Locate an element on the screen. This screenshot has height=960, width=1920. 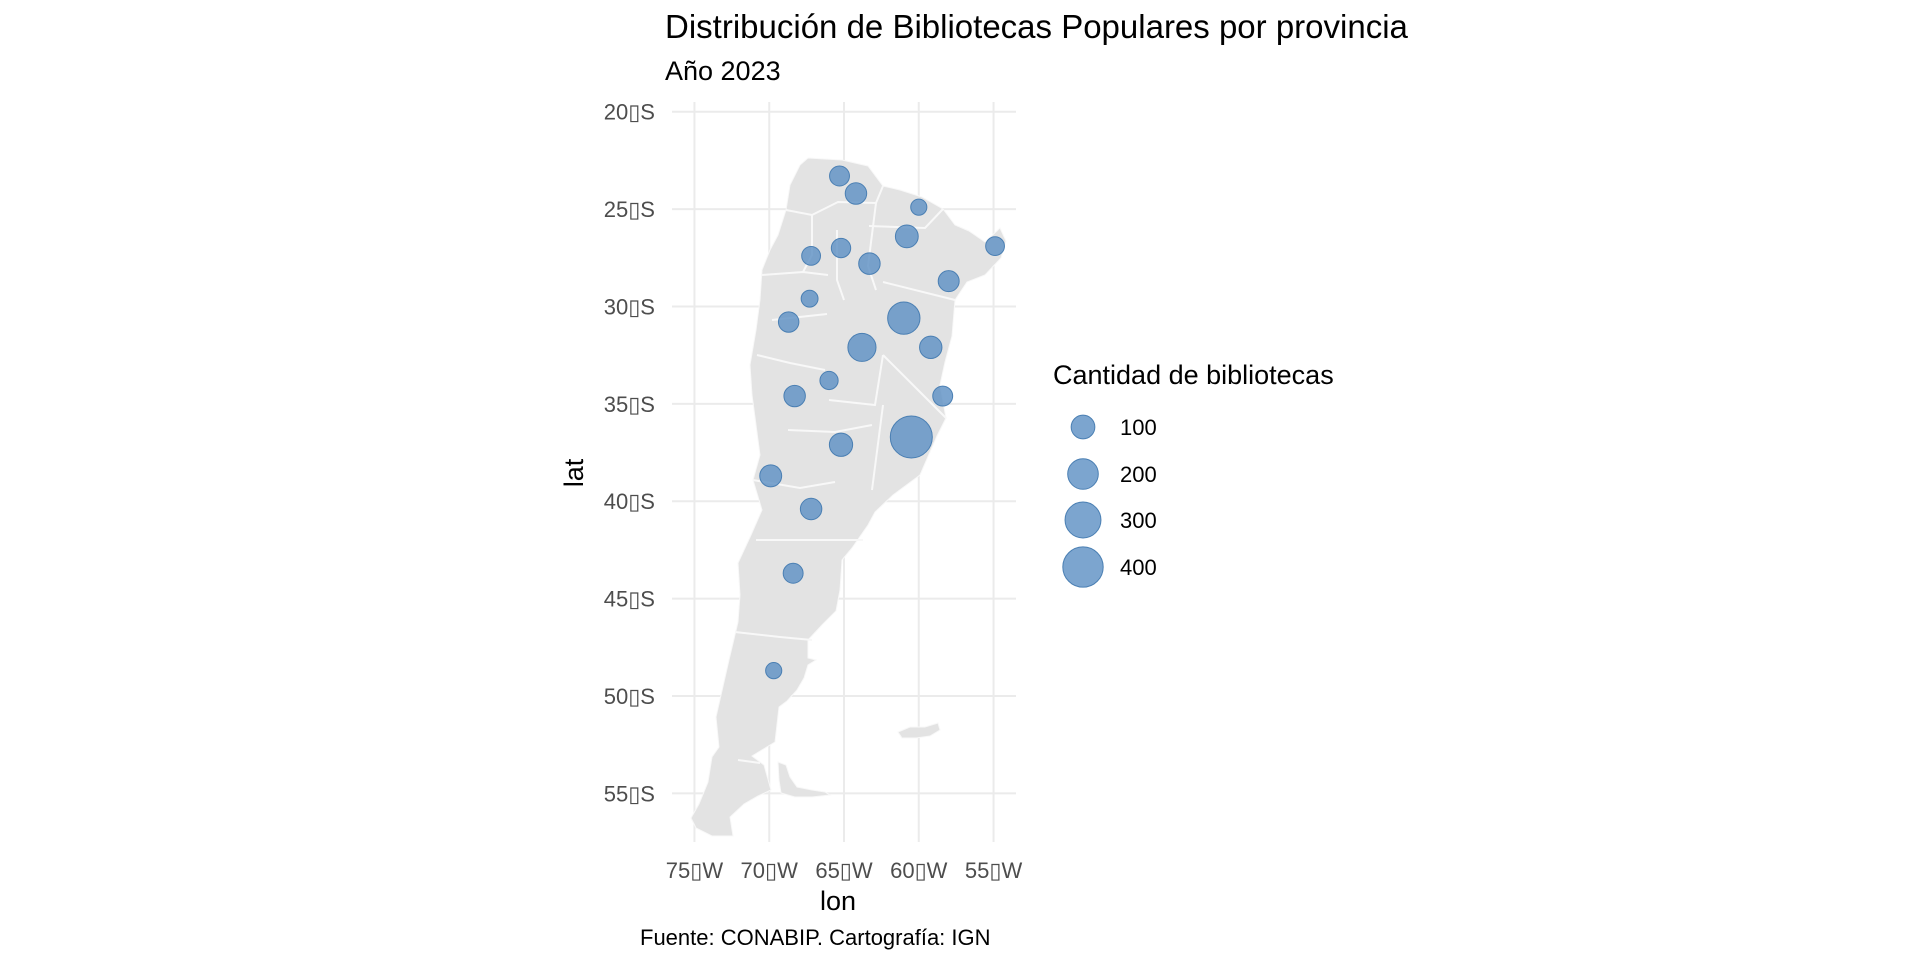
x-tick-label: 70▯W is located at coordinates (770, 870).